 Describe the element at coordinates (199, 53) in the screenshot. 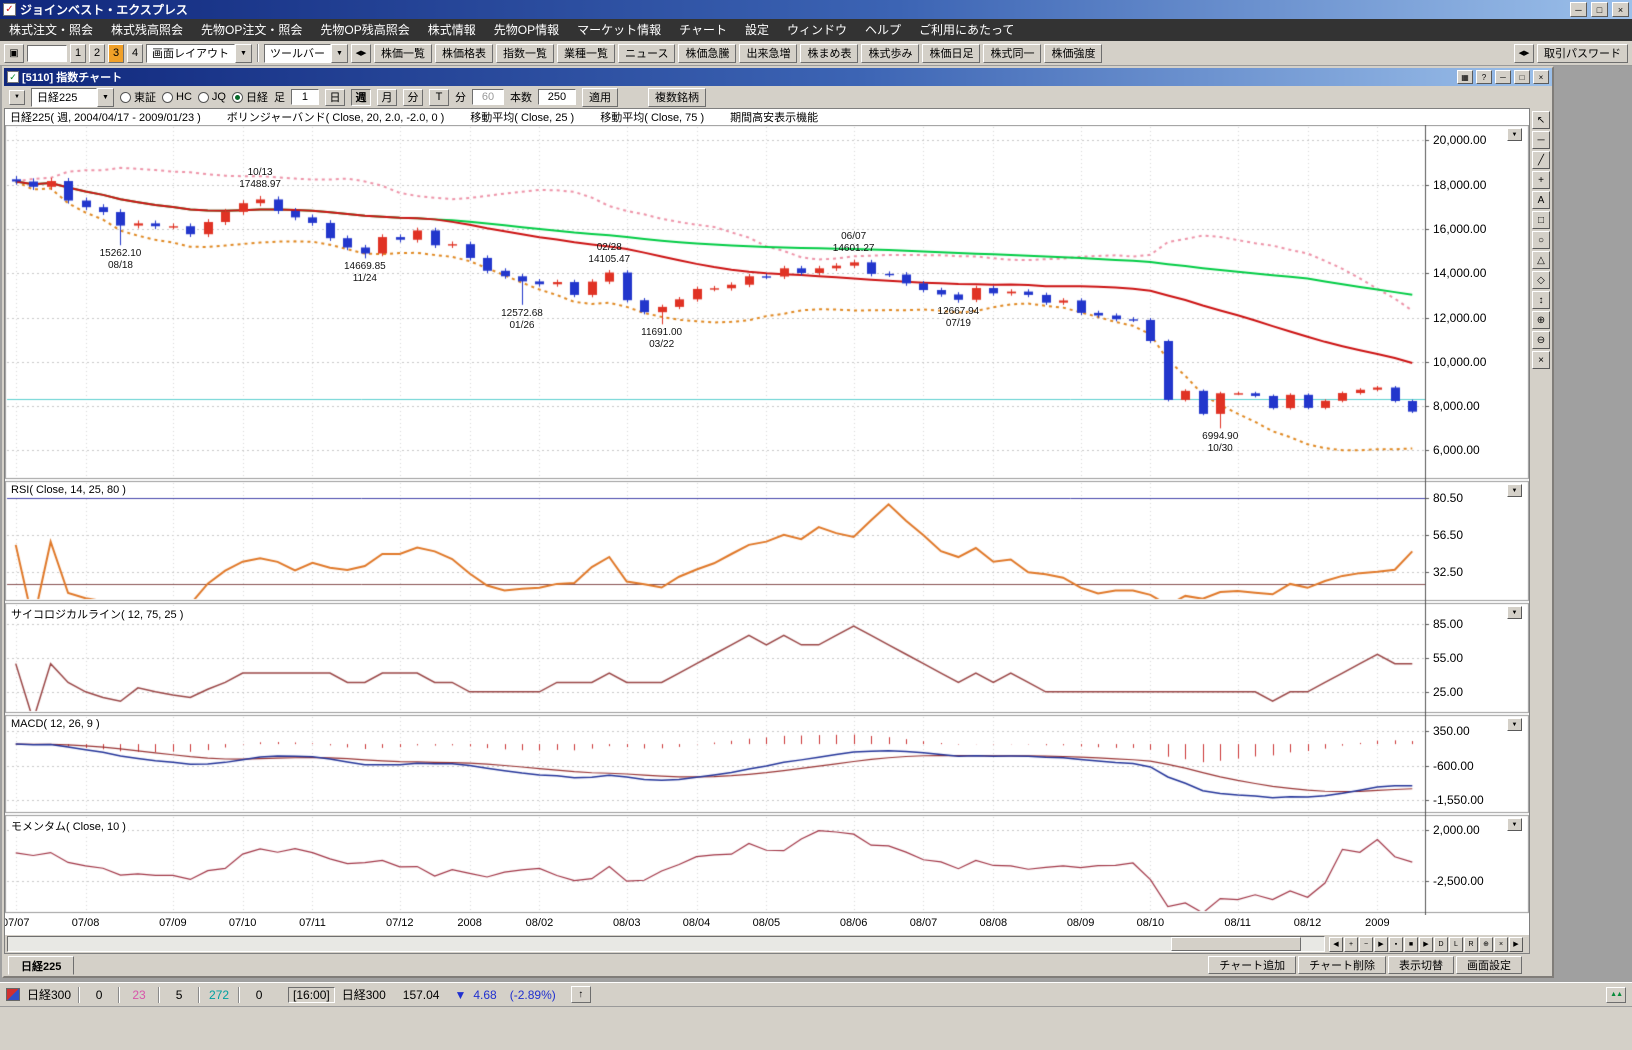

I see `screen-layout-select: 画面レイアウト ▼` at that location.